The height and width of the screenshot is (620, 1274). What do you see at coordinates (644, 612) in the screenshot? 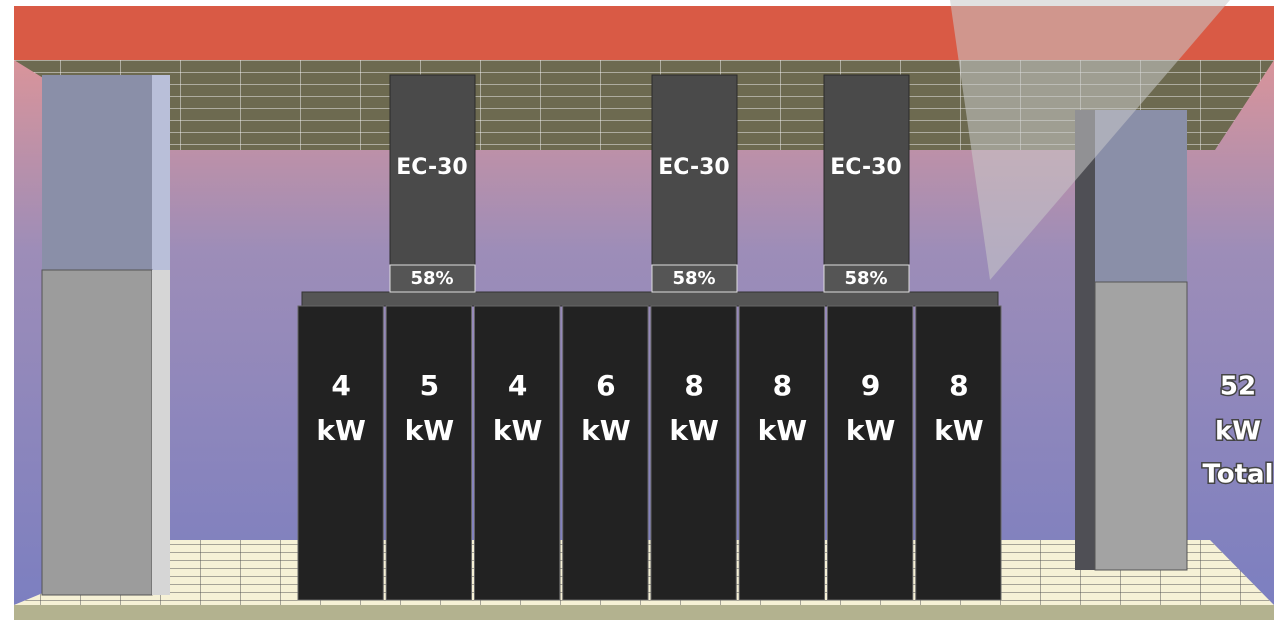
I see `floor-edge` at bounding box center [644, 612].